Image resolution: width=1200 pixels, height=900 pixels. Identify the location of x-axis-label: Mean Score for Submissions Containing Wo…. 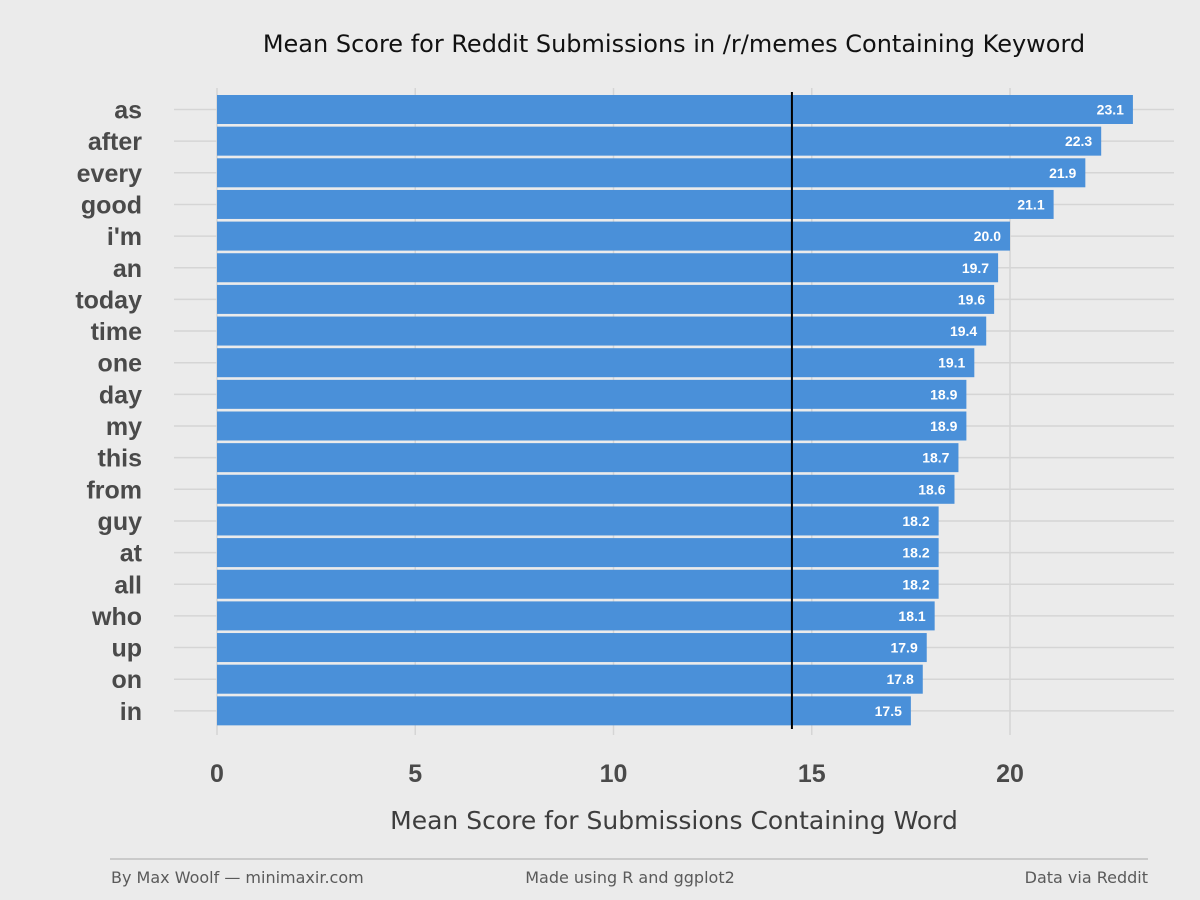
(674, 820).